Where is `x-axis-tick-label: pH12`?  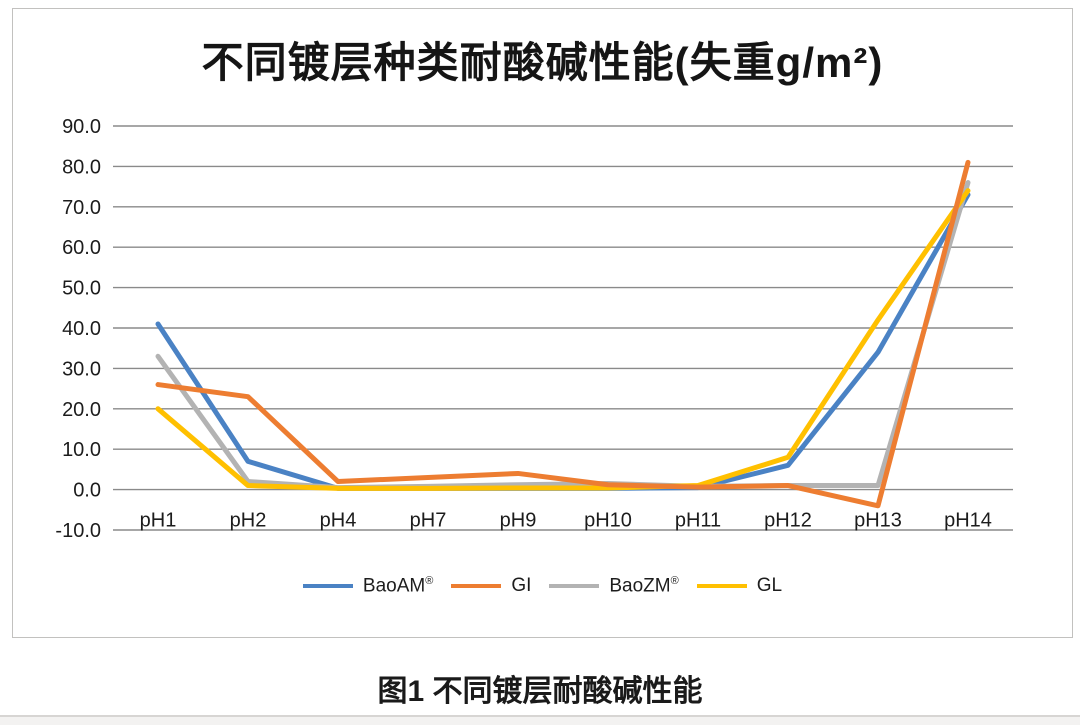
x-axis-tick-label: pH12 is located at coordinates (788, 521).